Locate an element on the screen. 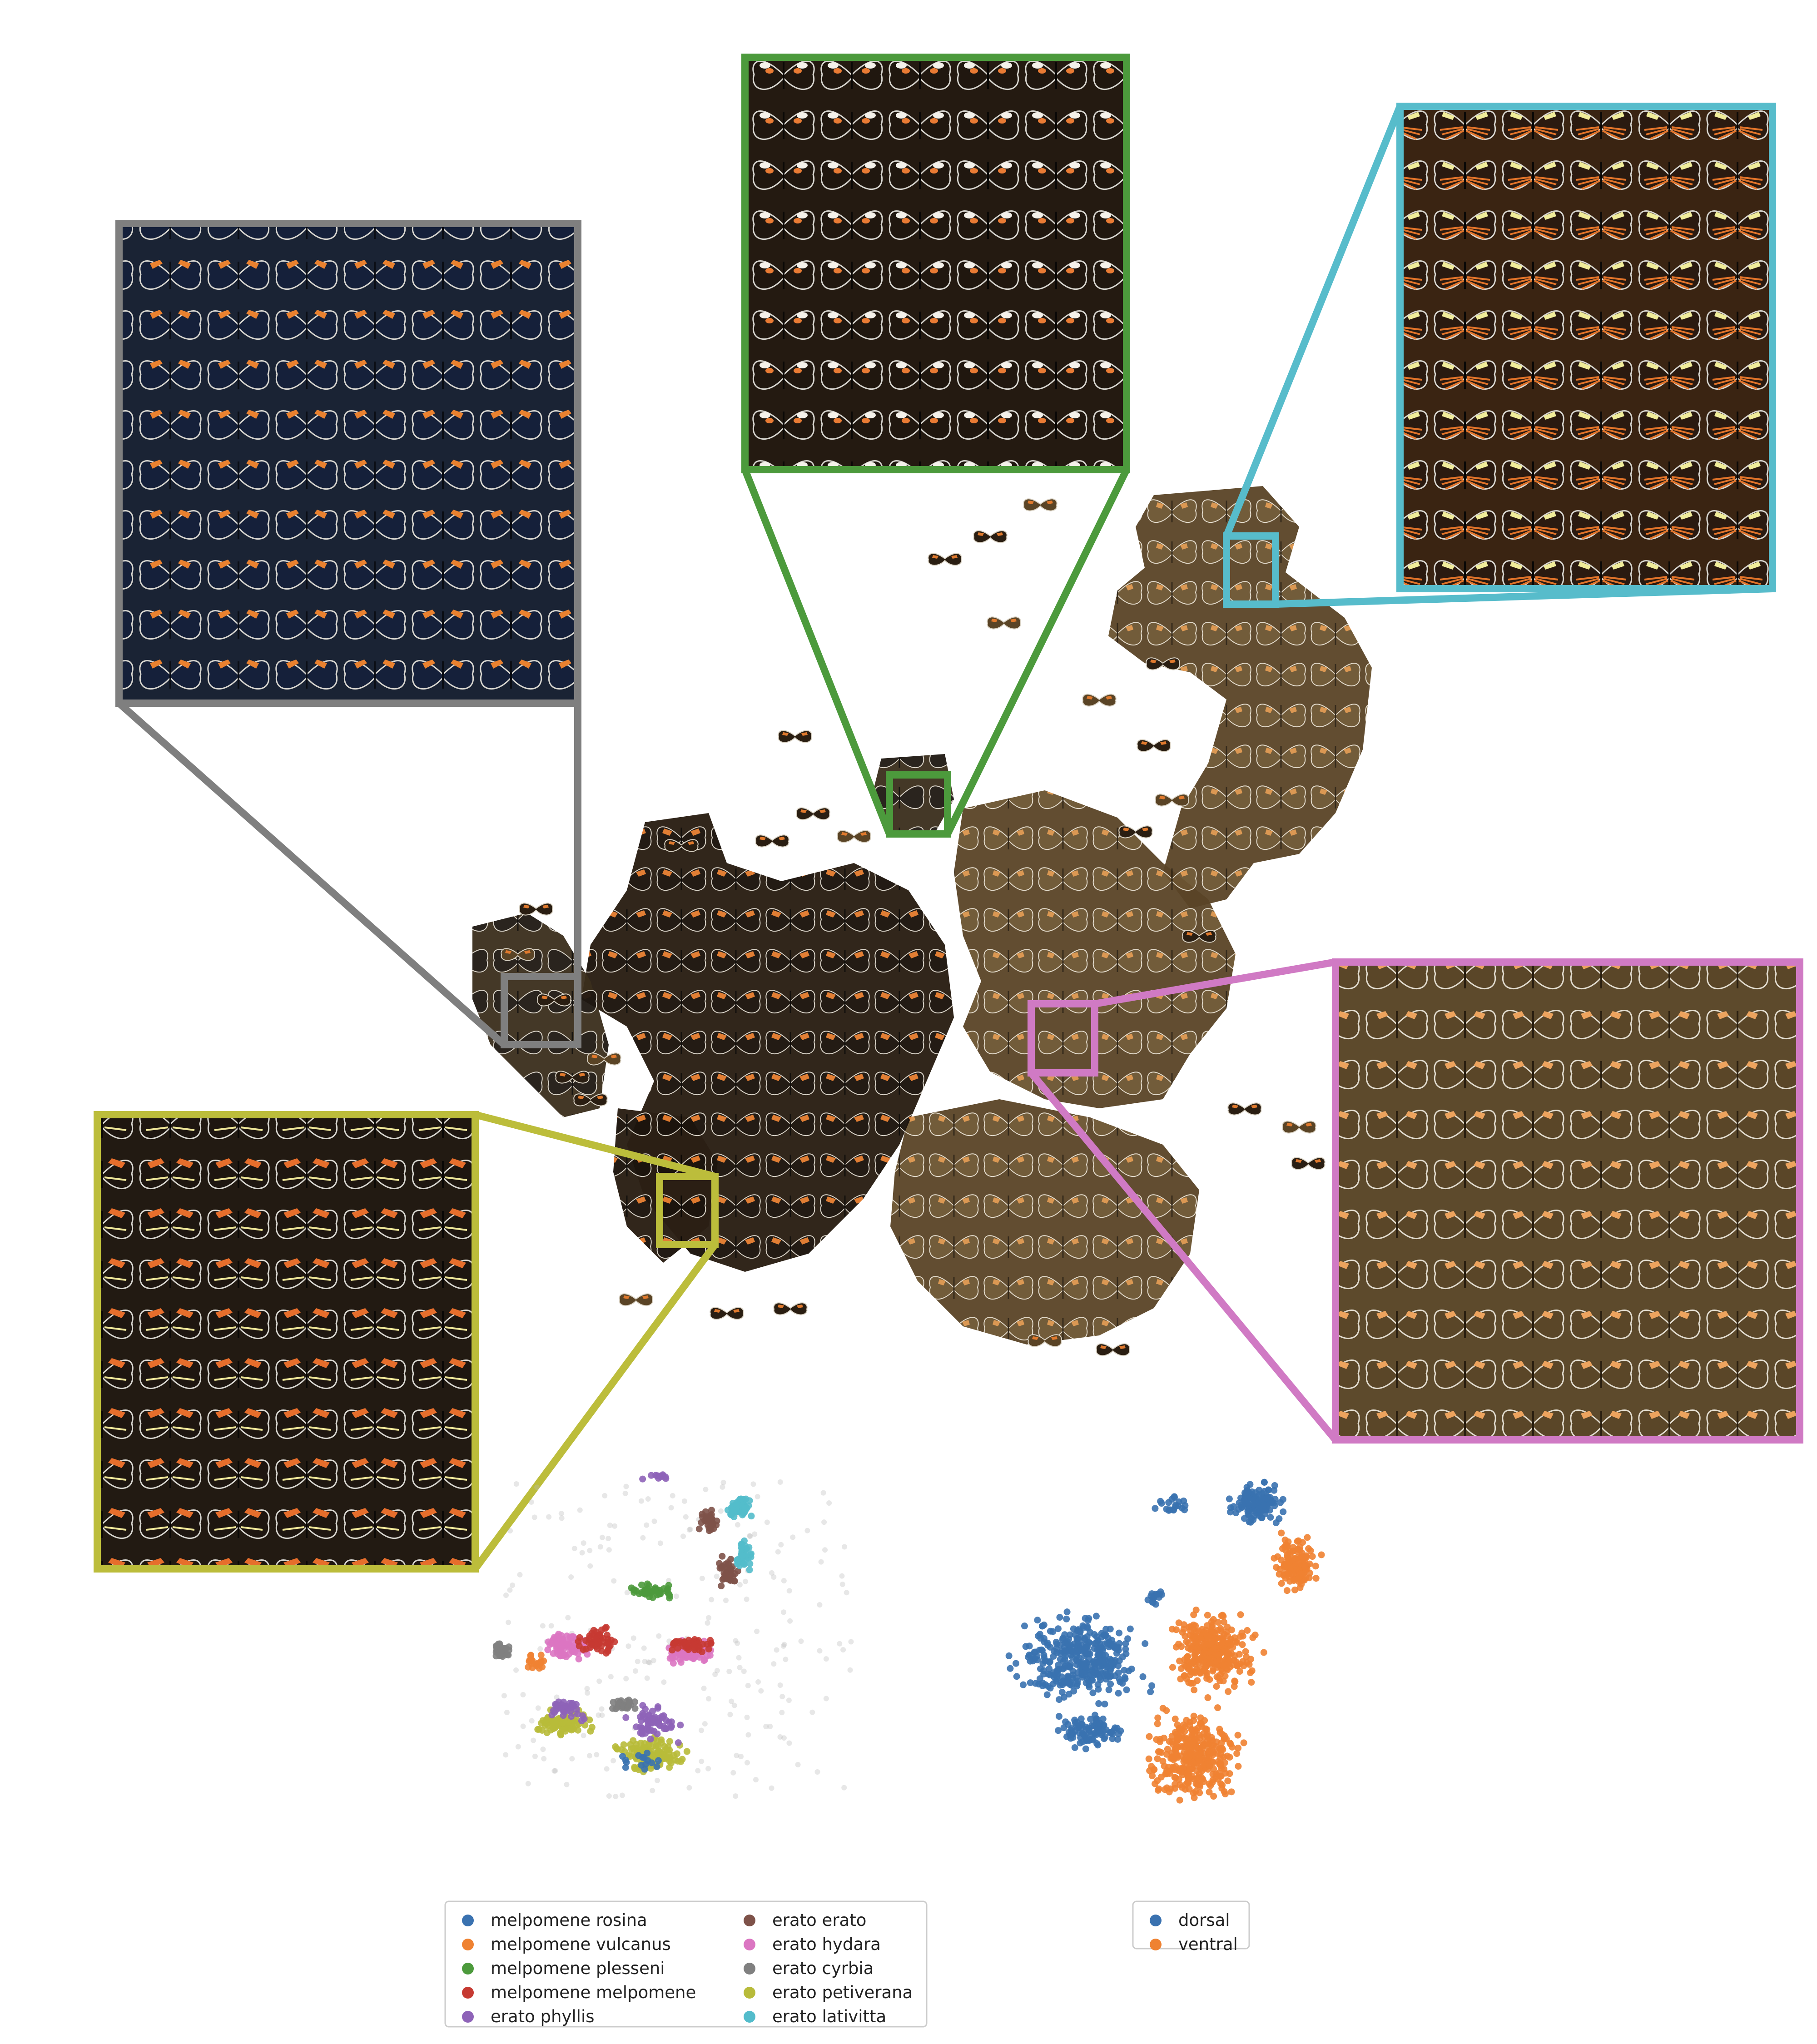 The height and width of the screenshot is (2044, 1817). inset-pink is located at coordinates (1415, 1201).